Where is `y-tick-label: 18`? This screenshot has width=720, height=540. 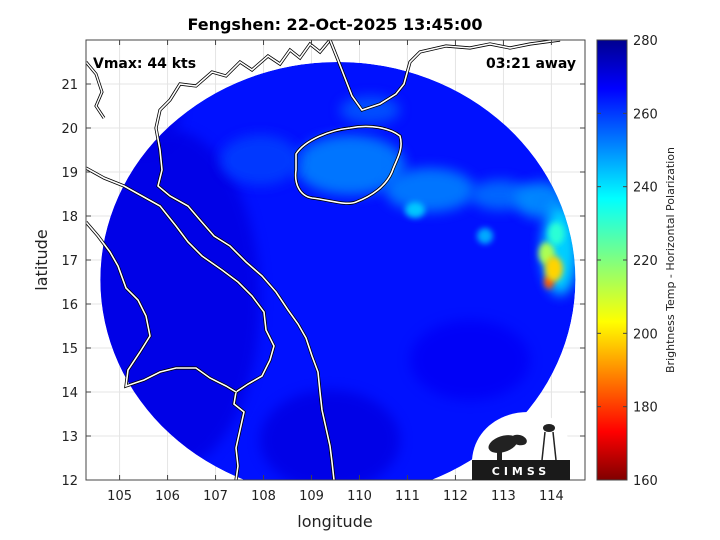
y-tick-label: 18 is located at coordinates (69, 217).